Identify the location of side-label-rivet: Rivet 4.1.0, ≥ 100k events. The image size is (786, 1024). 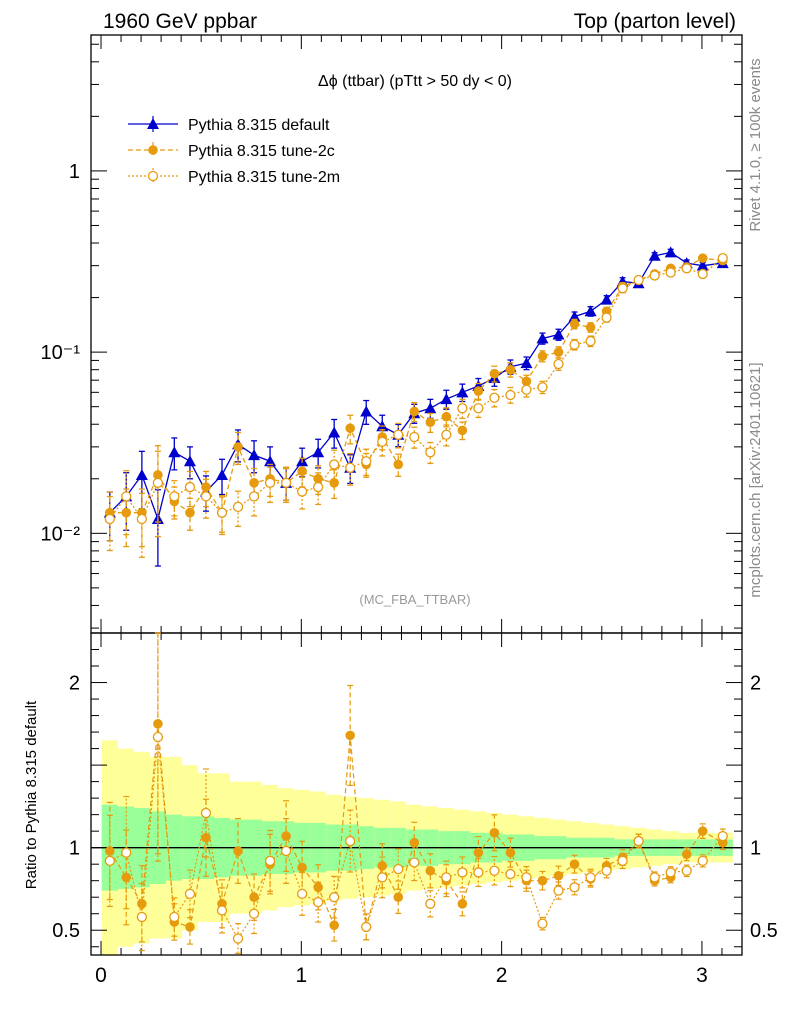
(755, 144).